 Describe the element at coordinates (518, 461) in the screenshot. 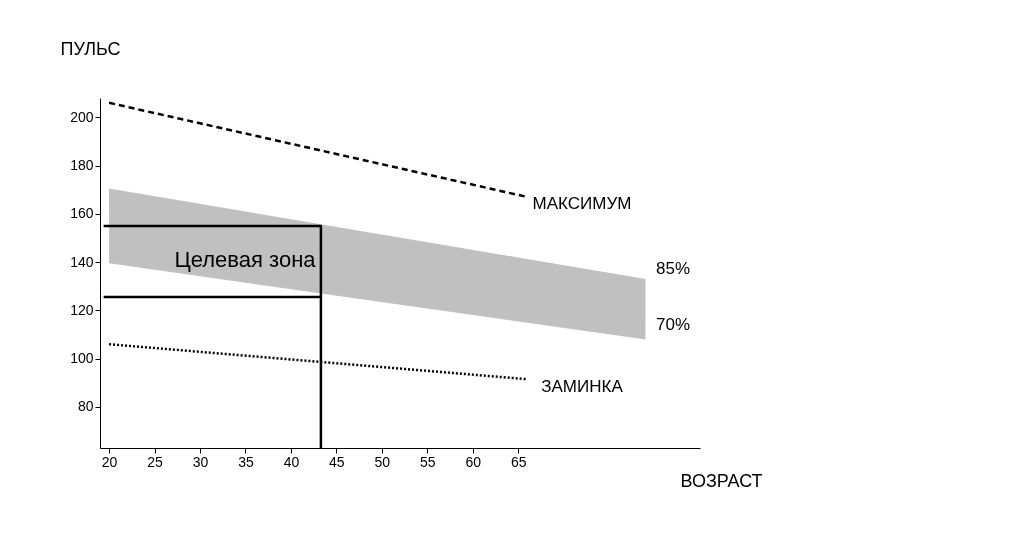

I see `x-tick-label: 65` at that location.